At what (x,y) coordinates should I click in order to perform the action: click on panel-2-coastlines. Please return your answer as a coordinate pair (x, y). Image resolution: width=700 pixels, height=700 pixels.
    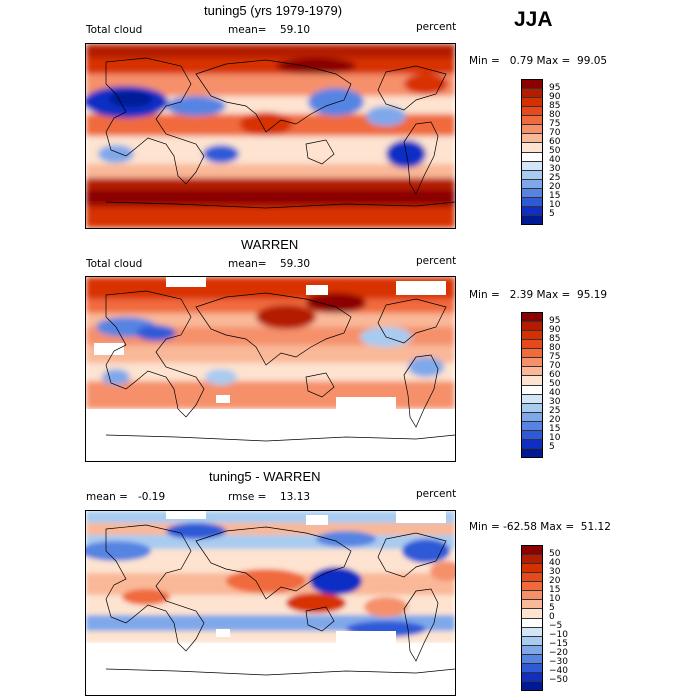
    Looking at the image, I should click on (280, 366).